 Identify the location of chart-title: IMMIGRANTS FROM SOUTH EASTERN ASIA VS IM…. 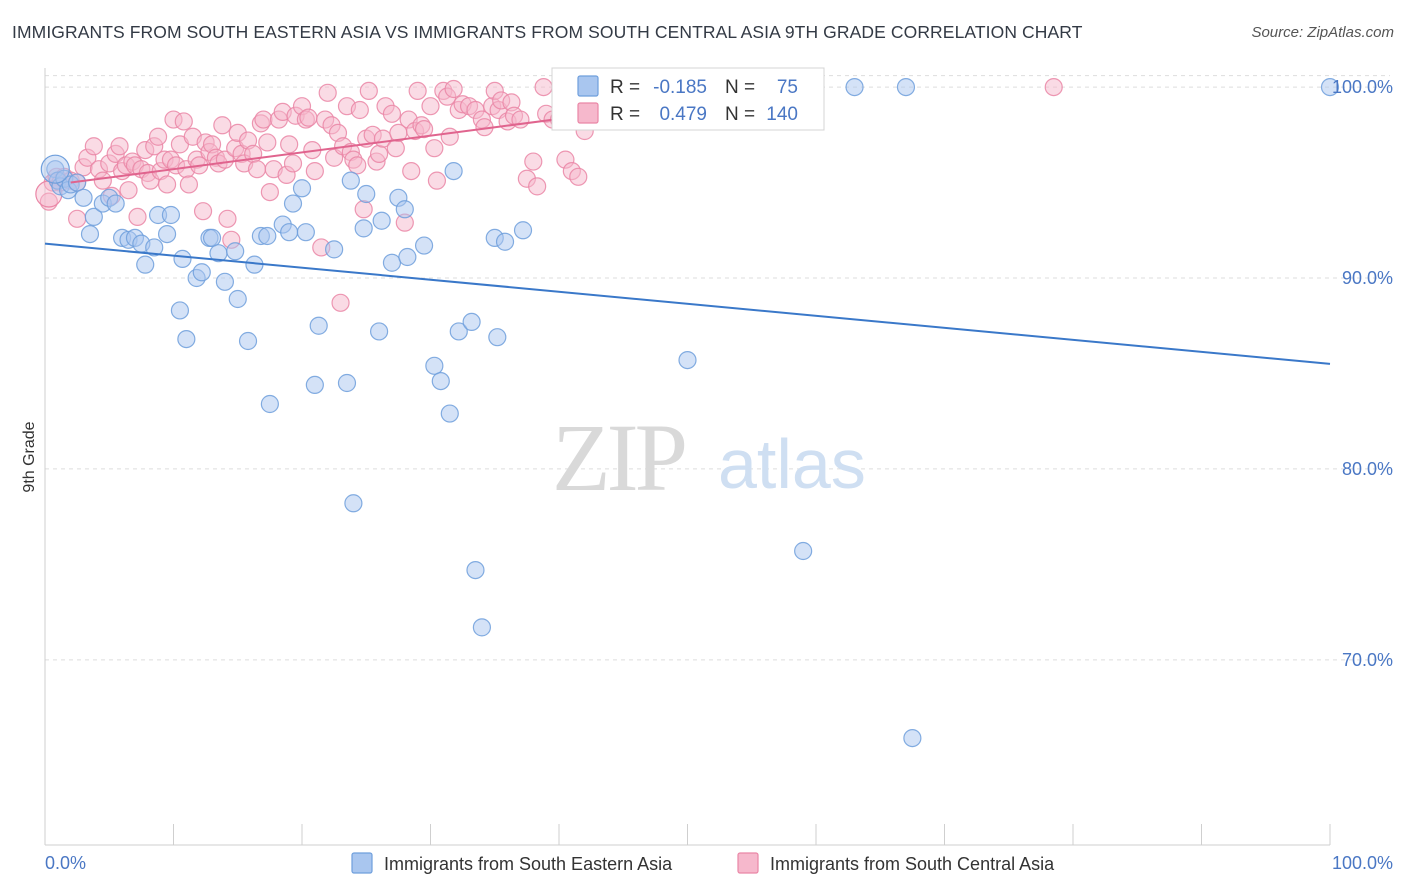
(547, 32).